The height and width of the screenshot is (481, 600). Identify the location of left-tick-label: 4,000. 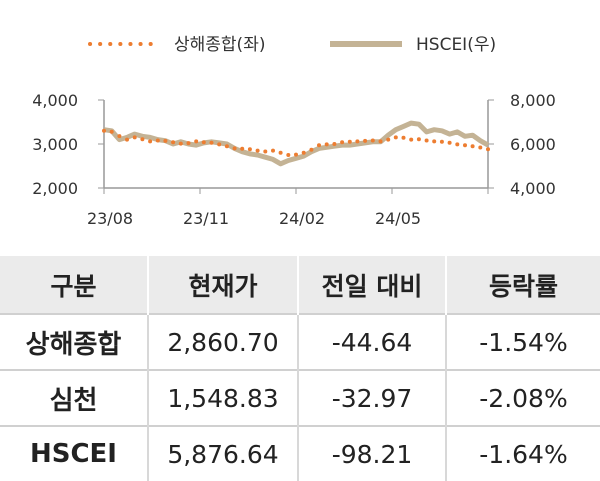
(55, 100).